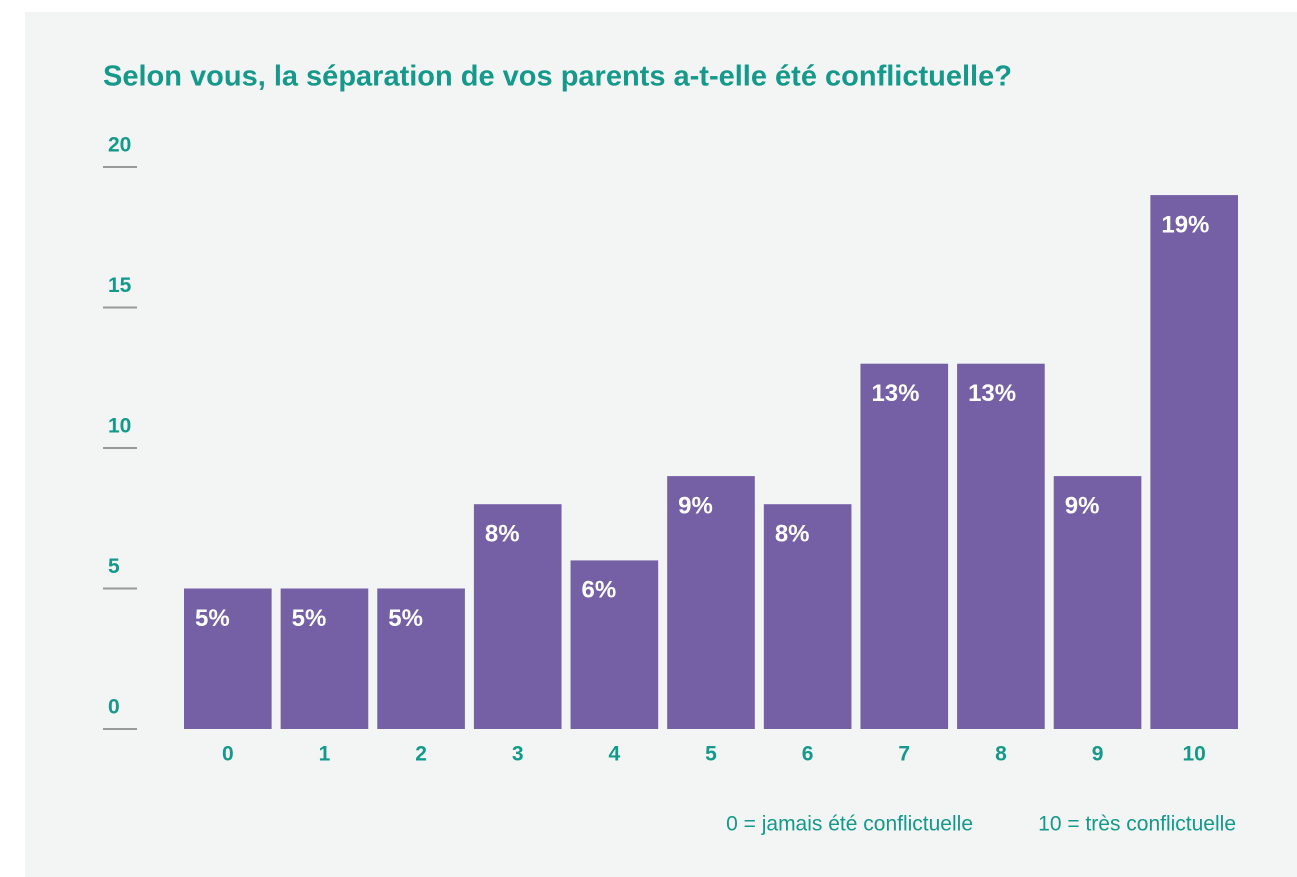 The height and width of the screenshot is (877, 1297). What do you see at coordinates (711, 754) in the screenshot?
I see `x-tick-label: 5` at bounding box center [711, 754].